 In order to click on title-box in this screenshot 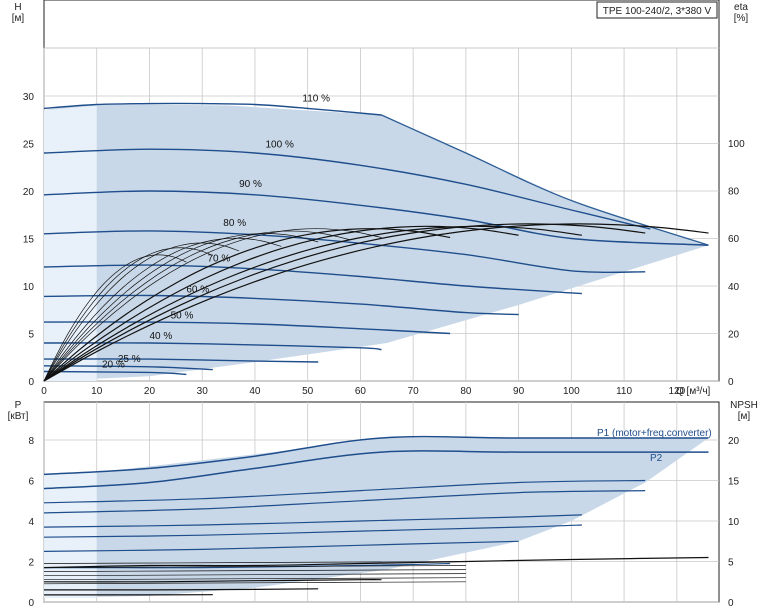, I will do `click(657, 10)`.